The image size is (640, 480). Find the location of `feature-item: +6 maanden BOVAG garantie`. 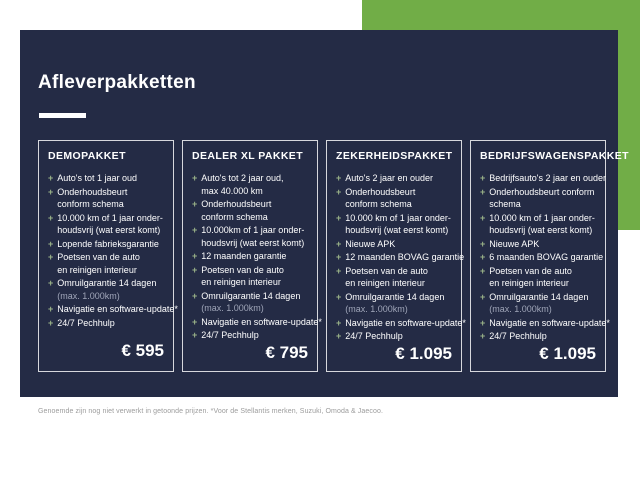

feature-item: +6 maanden BOVAG garantie is located at coordinates (541, 257).